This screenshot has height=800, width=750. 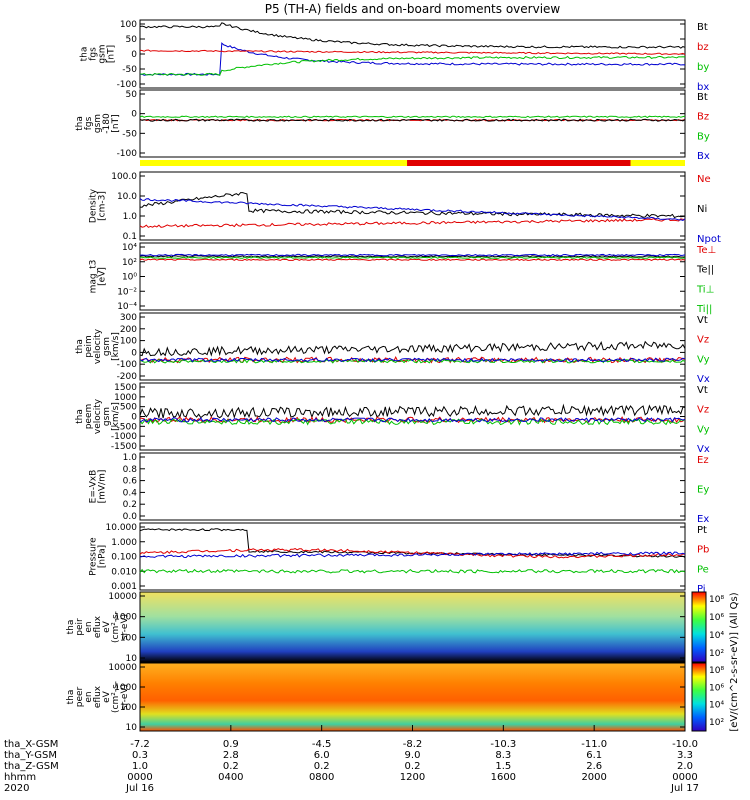 I want to click on x-tick-label: 1200, so click(x=412, y=777).